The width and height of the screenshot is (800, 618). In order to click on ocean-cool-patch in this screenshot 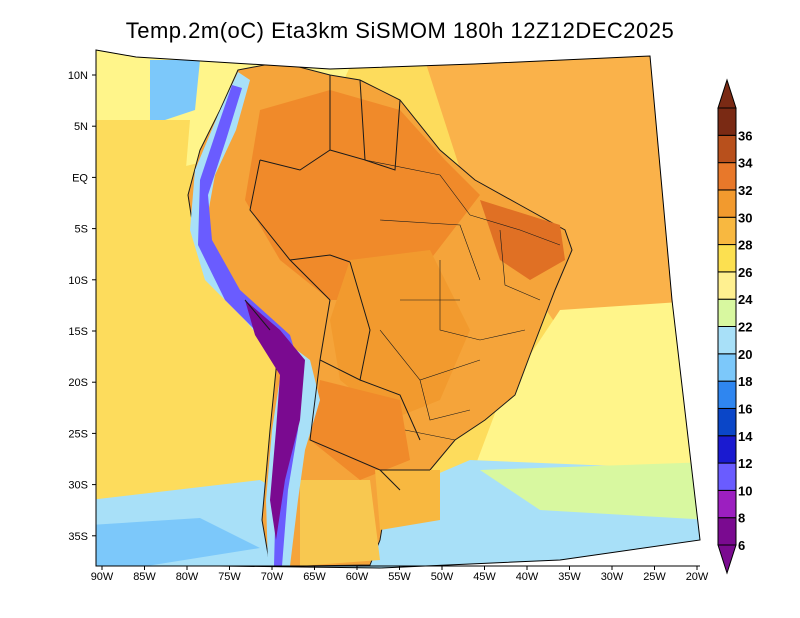, I will do `click(175, 92)`.